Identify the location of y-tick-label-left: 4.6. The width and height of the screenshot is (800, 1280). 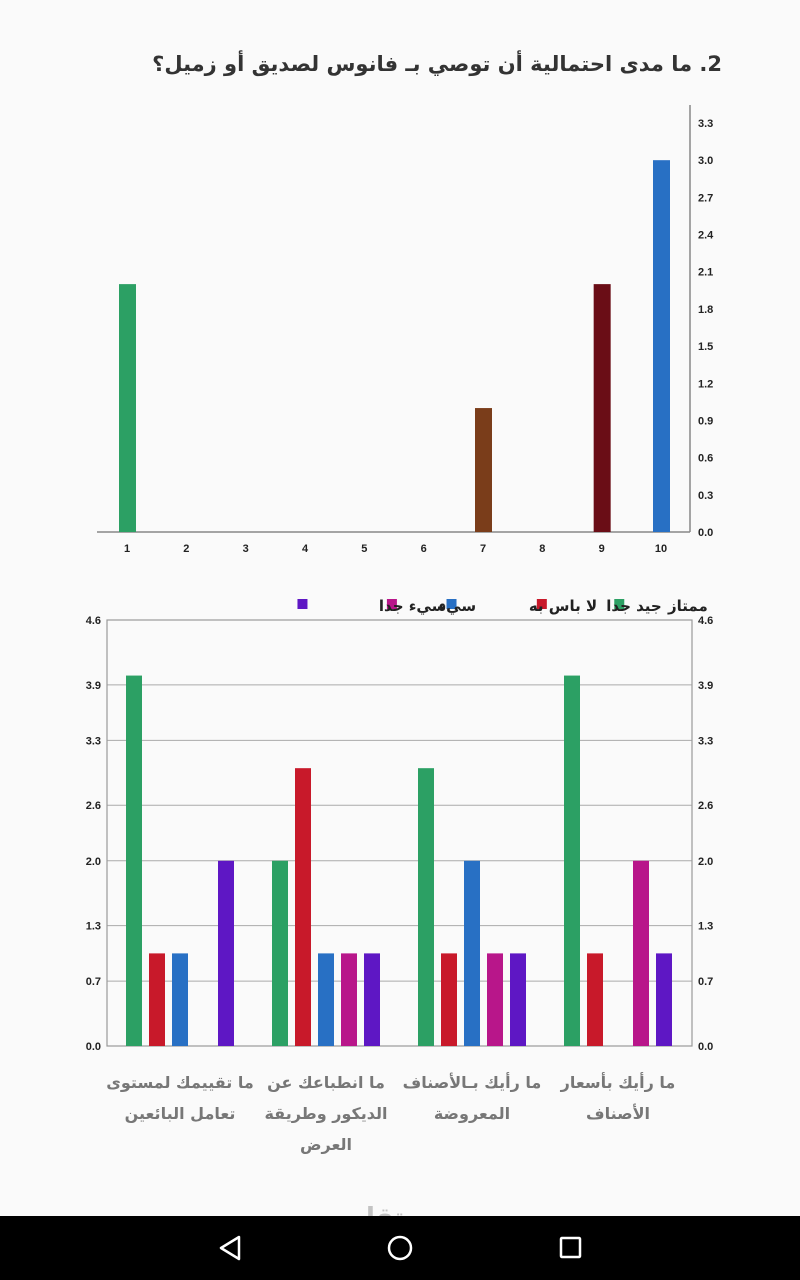
(93, 621).